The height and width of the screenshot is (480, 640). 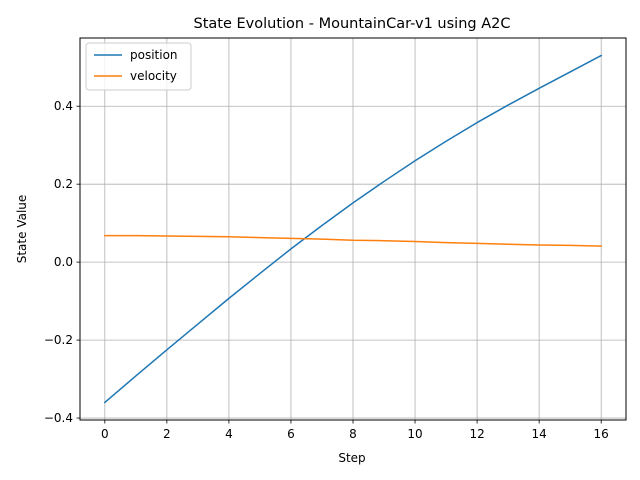 What do you see at coordinates (22, 229) in the screenshot?
I see `y-axis-label: State Value` at bounding box center [22, 229].